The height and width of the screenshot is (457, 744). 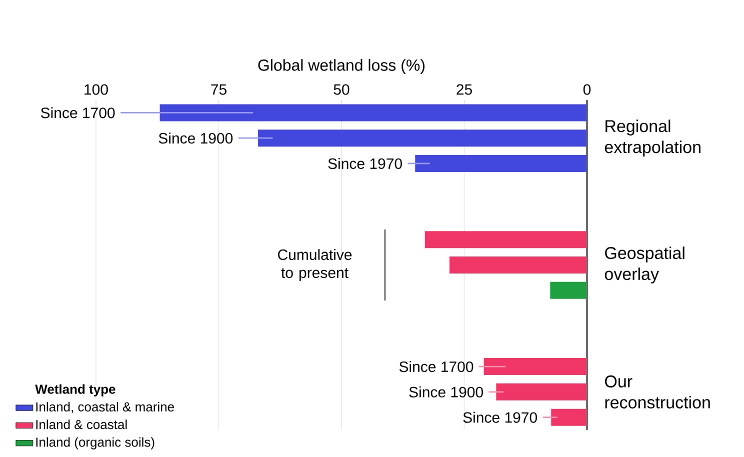 I want to click on x-tick-label: 100, so click(x=96, y=89).